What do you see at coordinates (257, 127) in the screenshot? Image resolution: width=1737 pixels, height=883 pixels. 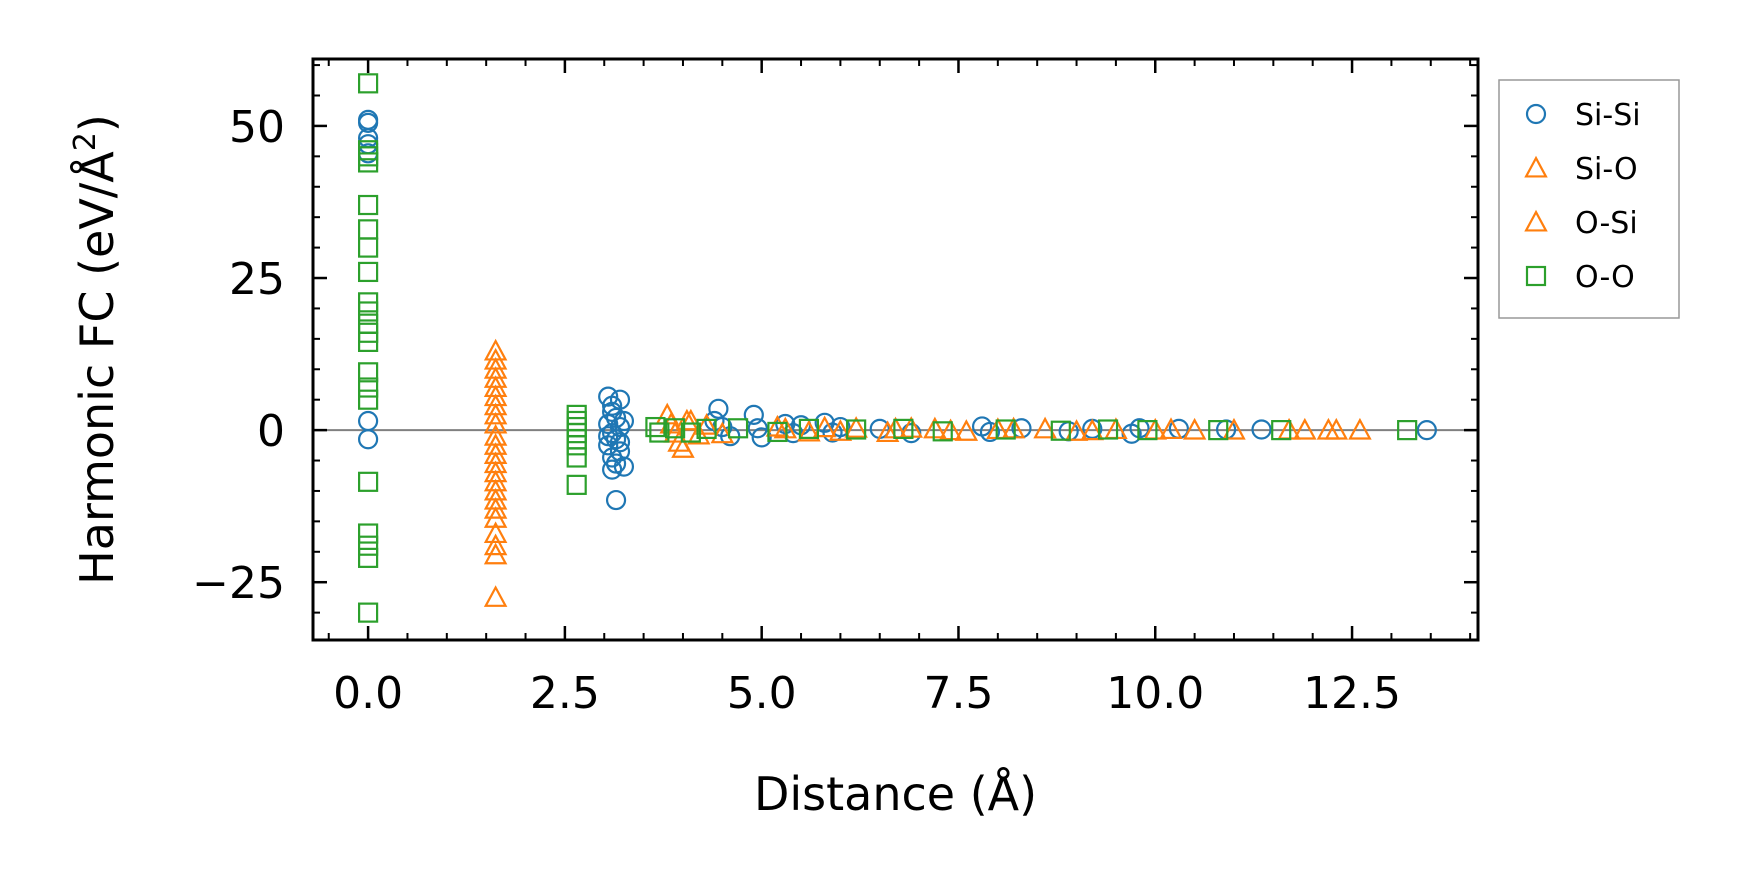 I see `y-tick-label: 50` at bounding box center [257, 127].